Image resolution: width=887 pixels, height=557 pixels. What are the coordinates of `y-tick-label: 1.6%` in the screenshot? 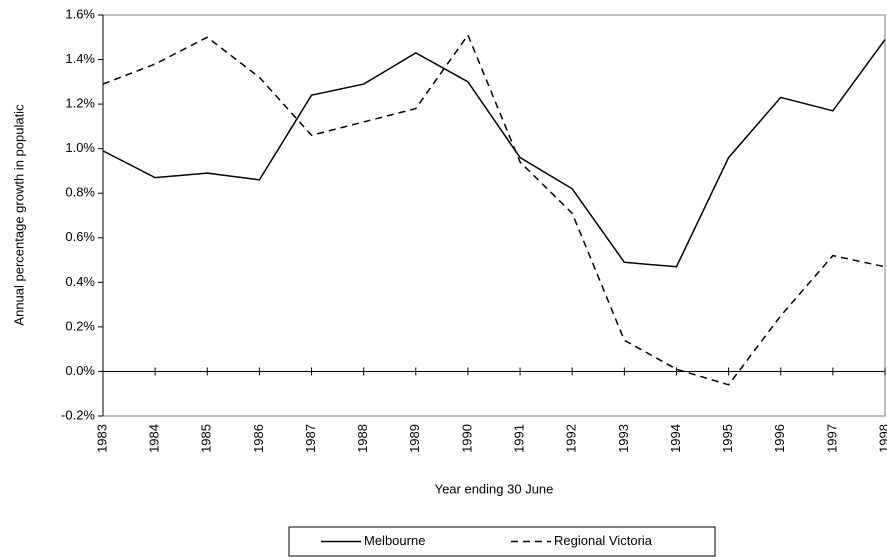 It's located at (80, 13).